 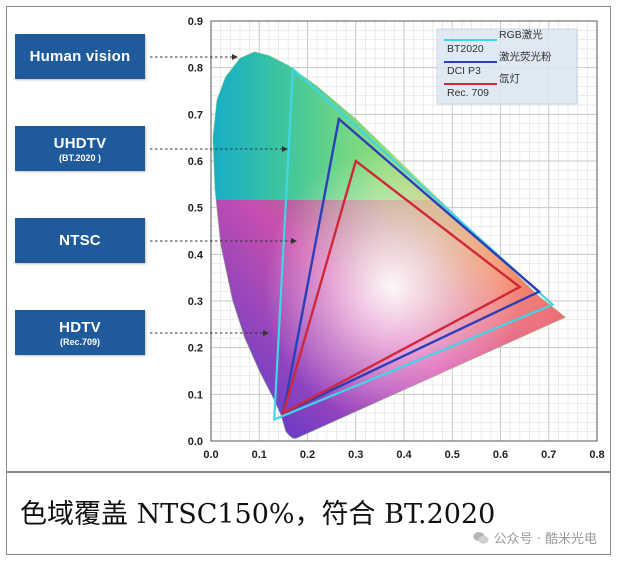 What do you see at coordinates (285, 149) in the screenshot?
I see `uhdtv-arrow-head` at bounding box center [285, 149].